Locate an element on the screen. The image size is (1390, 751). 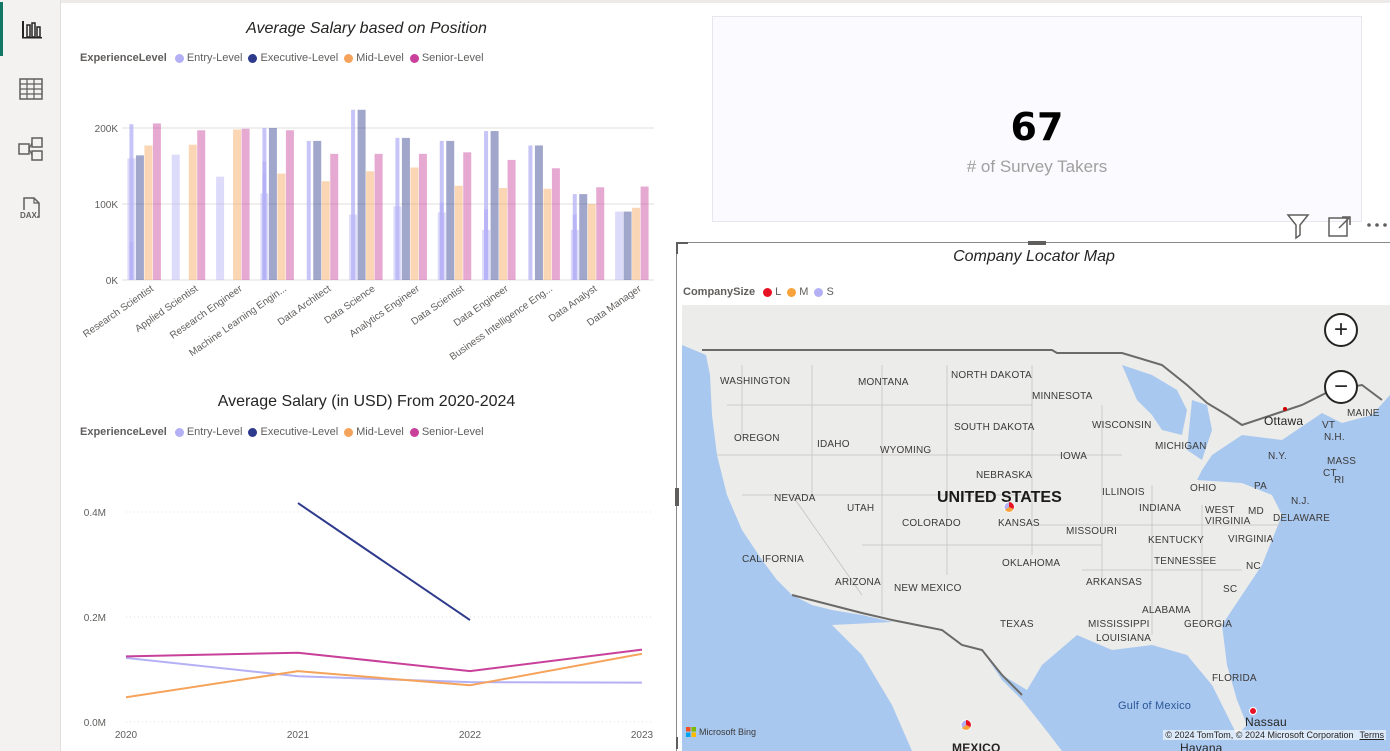
map-label: N.J. is located at coordinates (1300, 501).